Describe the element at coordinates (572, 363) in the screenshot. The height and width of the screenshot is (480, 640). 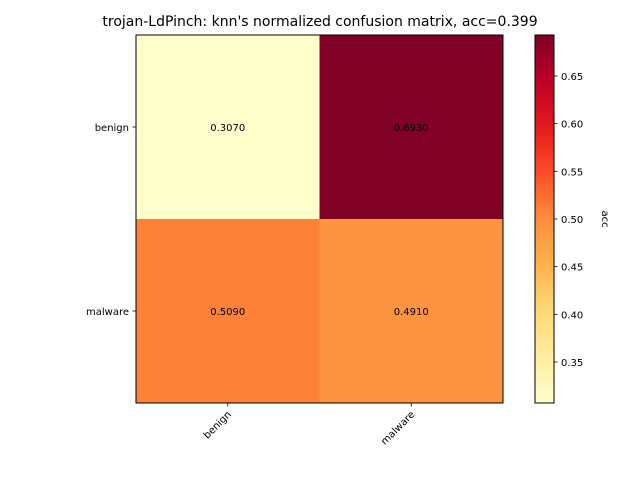
I see `colorbar-tick-label: 0.35` at that location.